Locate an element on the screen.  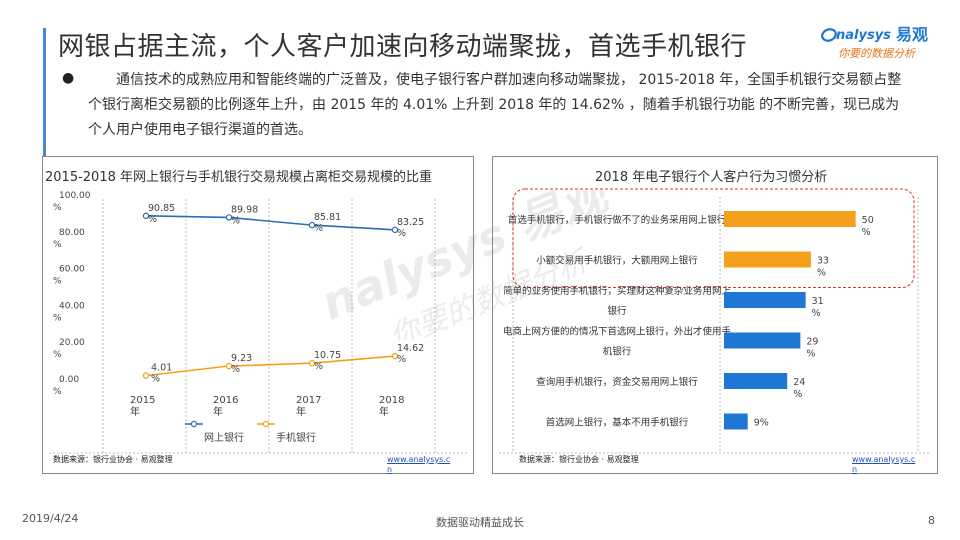
x-tick-label: 2016 年 is located at coordinates (225, 406).